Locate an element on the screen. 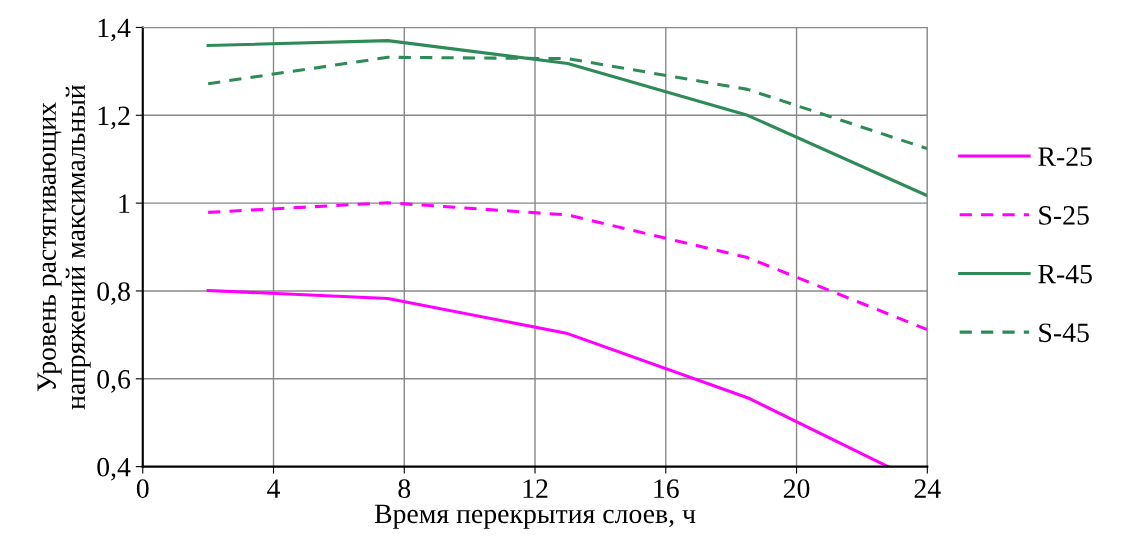  legend-label: R-45 is located at coordinates (1065, 274).